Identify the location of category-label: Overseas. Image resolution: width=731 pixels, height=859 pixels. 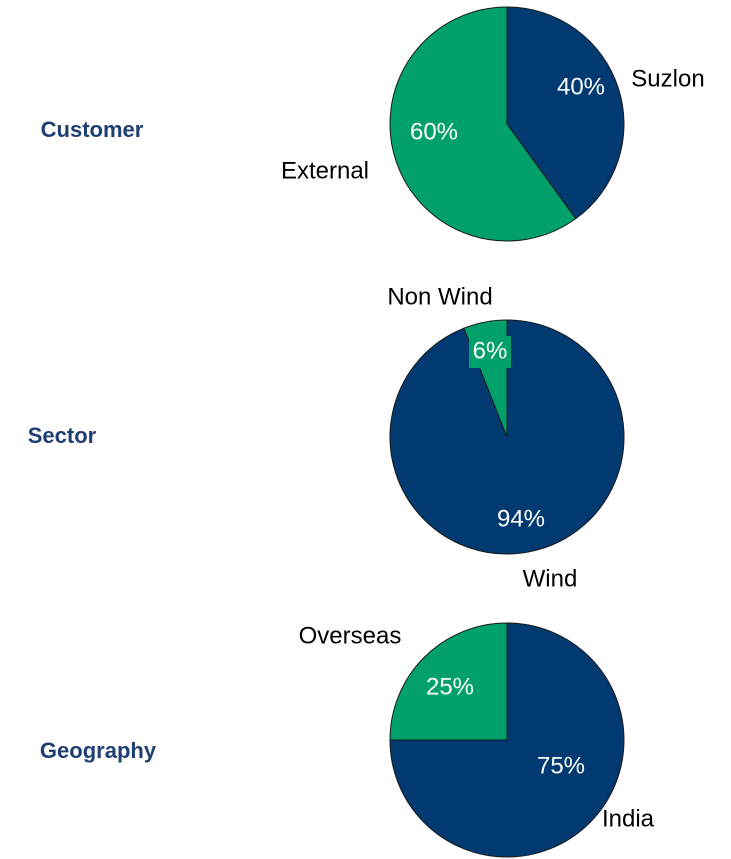
(350, 635).